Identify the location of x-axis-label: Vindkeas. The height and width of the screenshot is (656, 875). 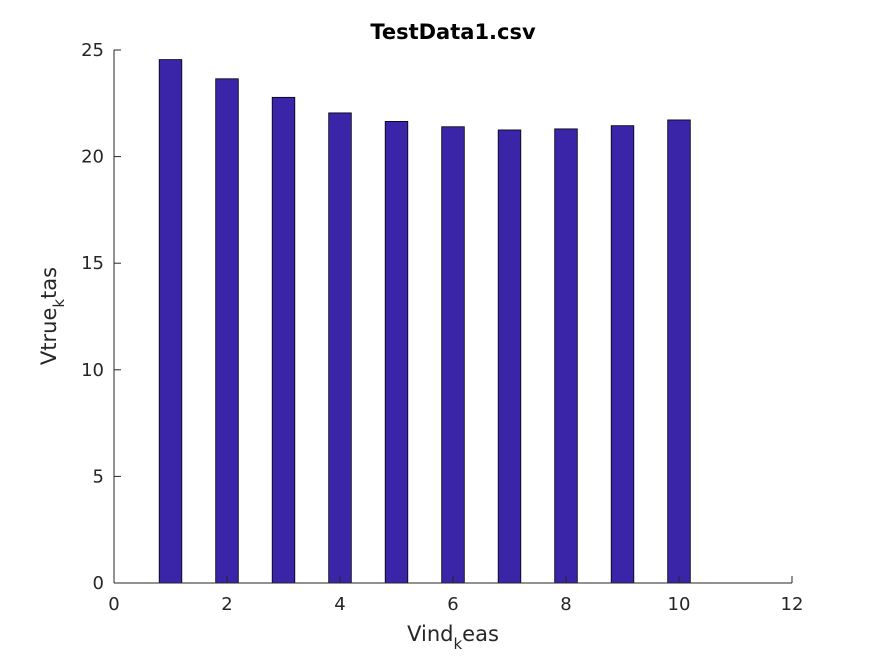
(453, 637).